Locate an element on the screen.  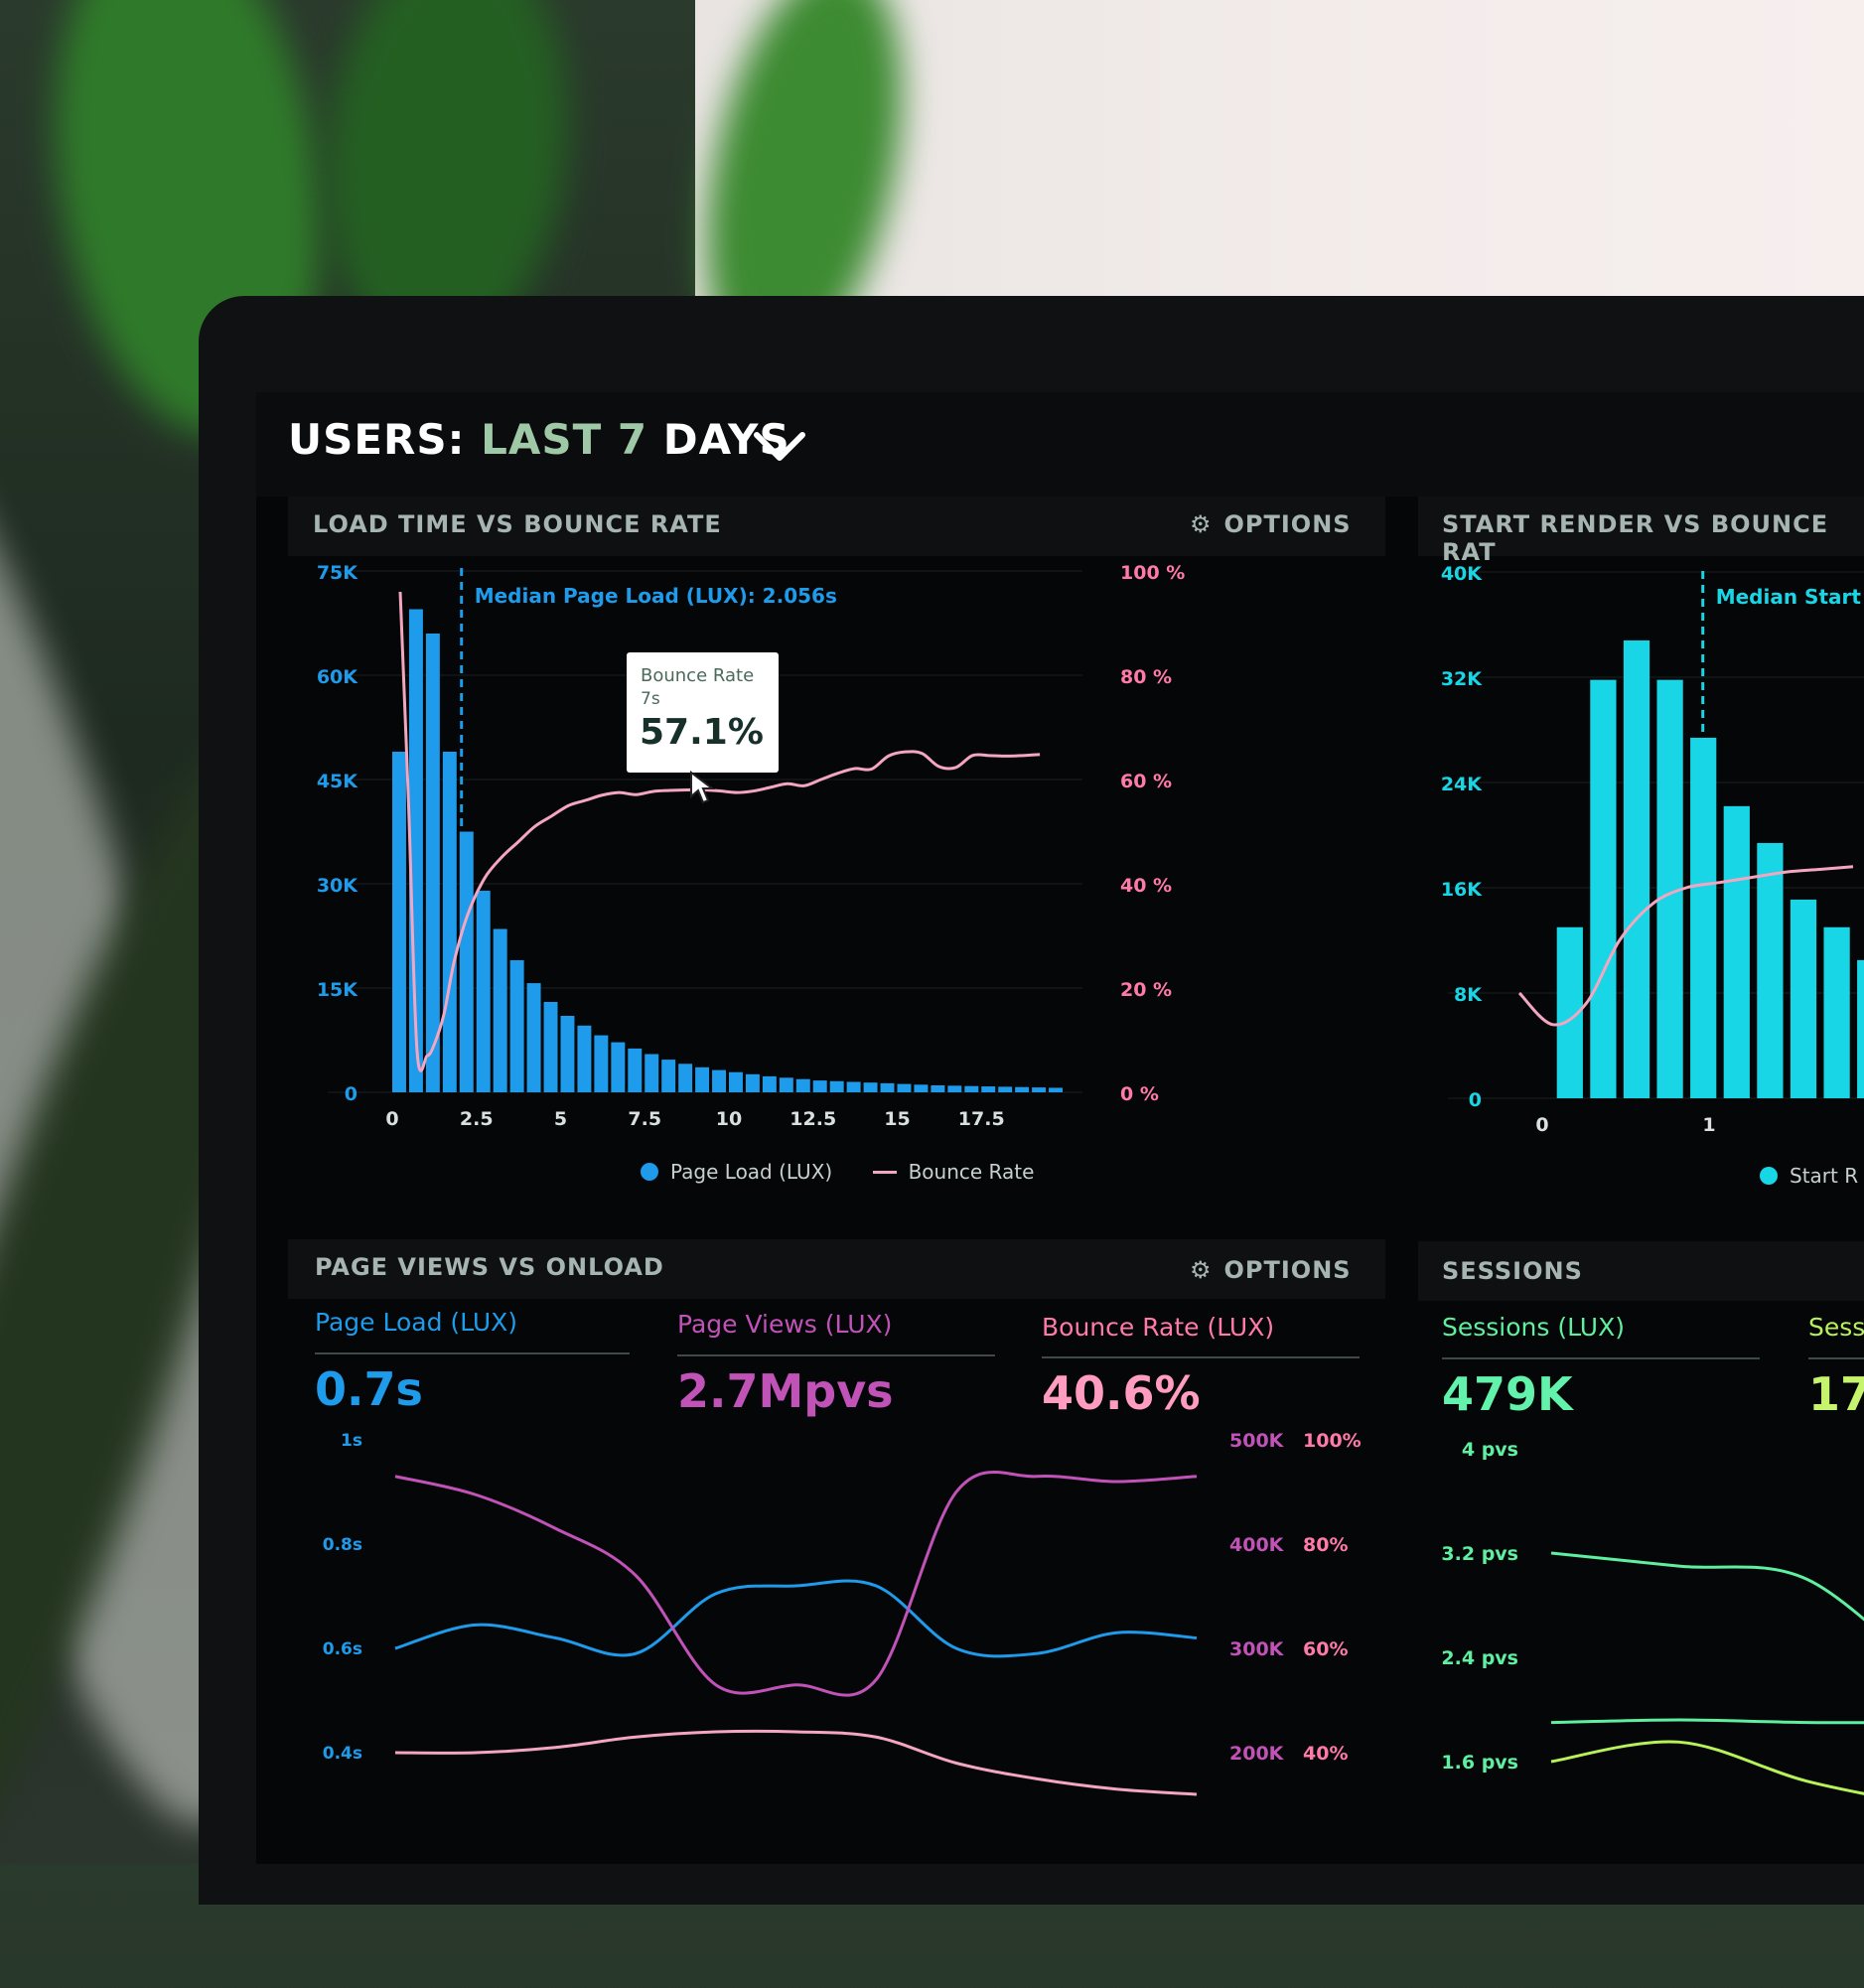
y-tick-label-right: 200K is located at coordinates (1257, 1754).